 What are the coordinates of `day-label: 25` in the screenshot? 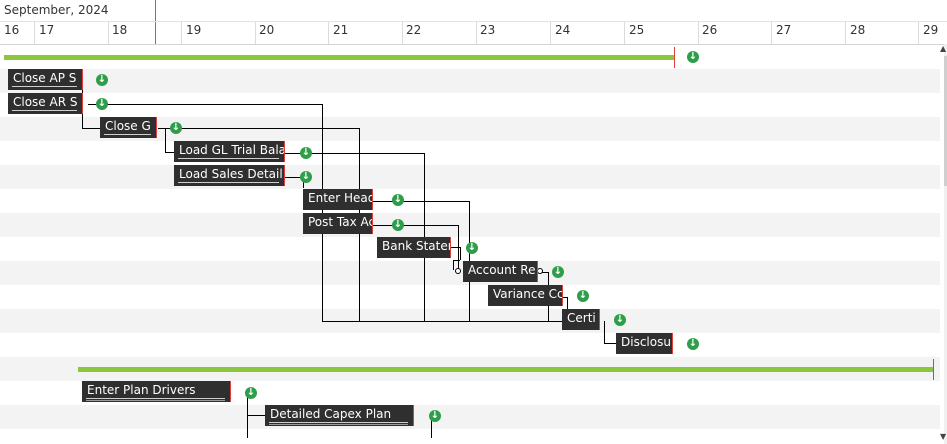 It's located at (637, 30).